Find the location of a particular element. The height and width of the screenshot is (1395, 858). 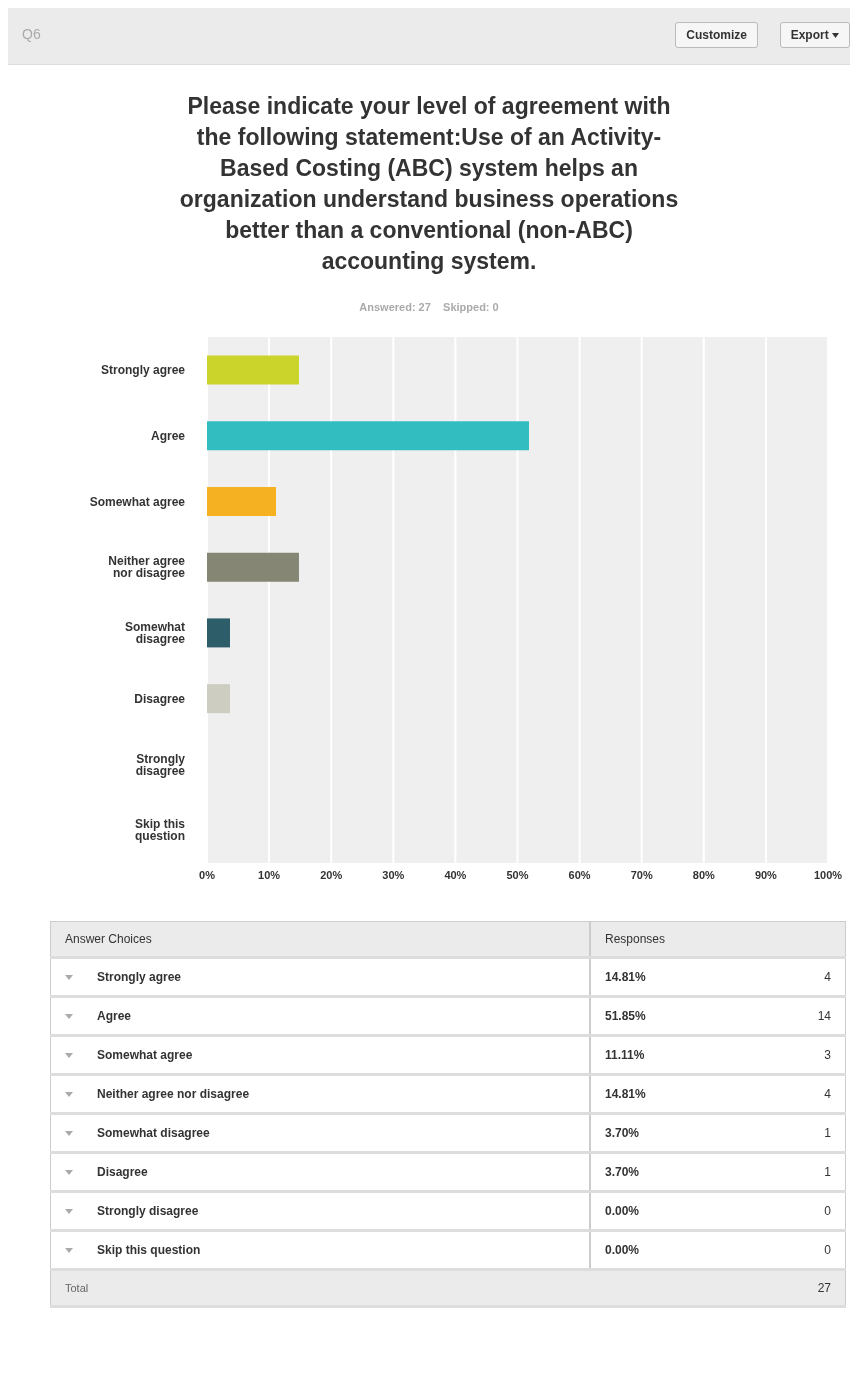

text: Export is located at coordinates (814, 35).